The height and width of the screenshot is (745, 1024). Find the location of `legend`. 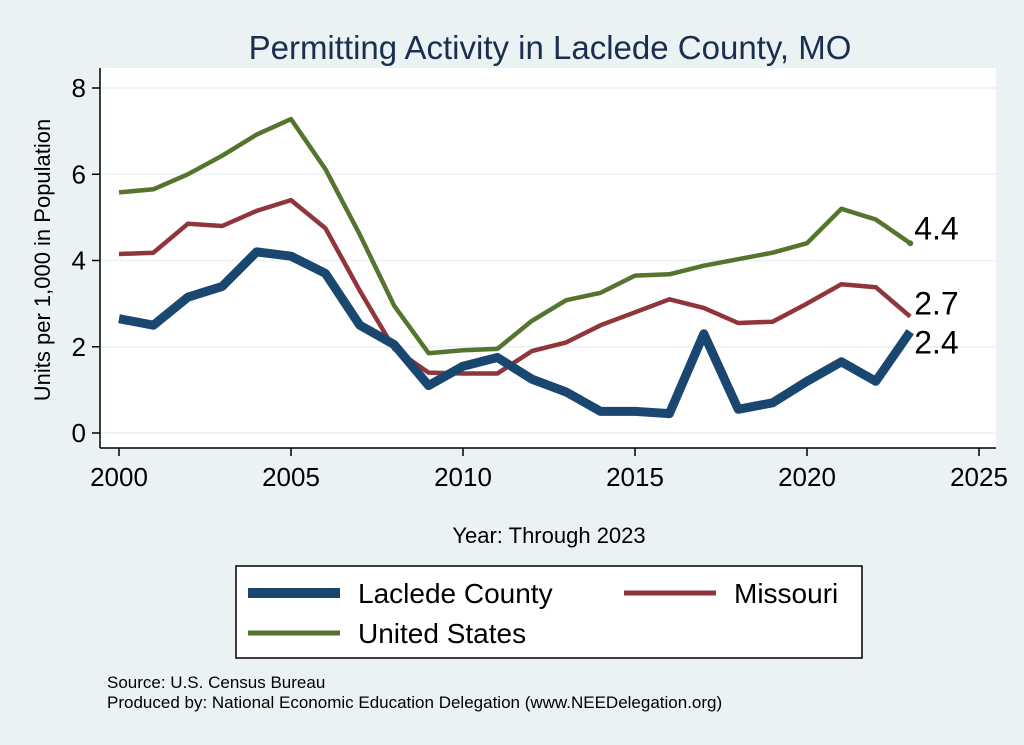

legend is located at coordinates (549, 612).